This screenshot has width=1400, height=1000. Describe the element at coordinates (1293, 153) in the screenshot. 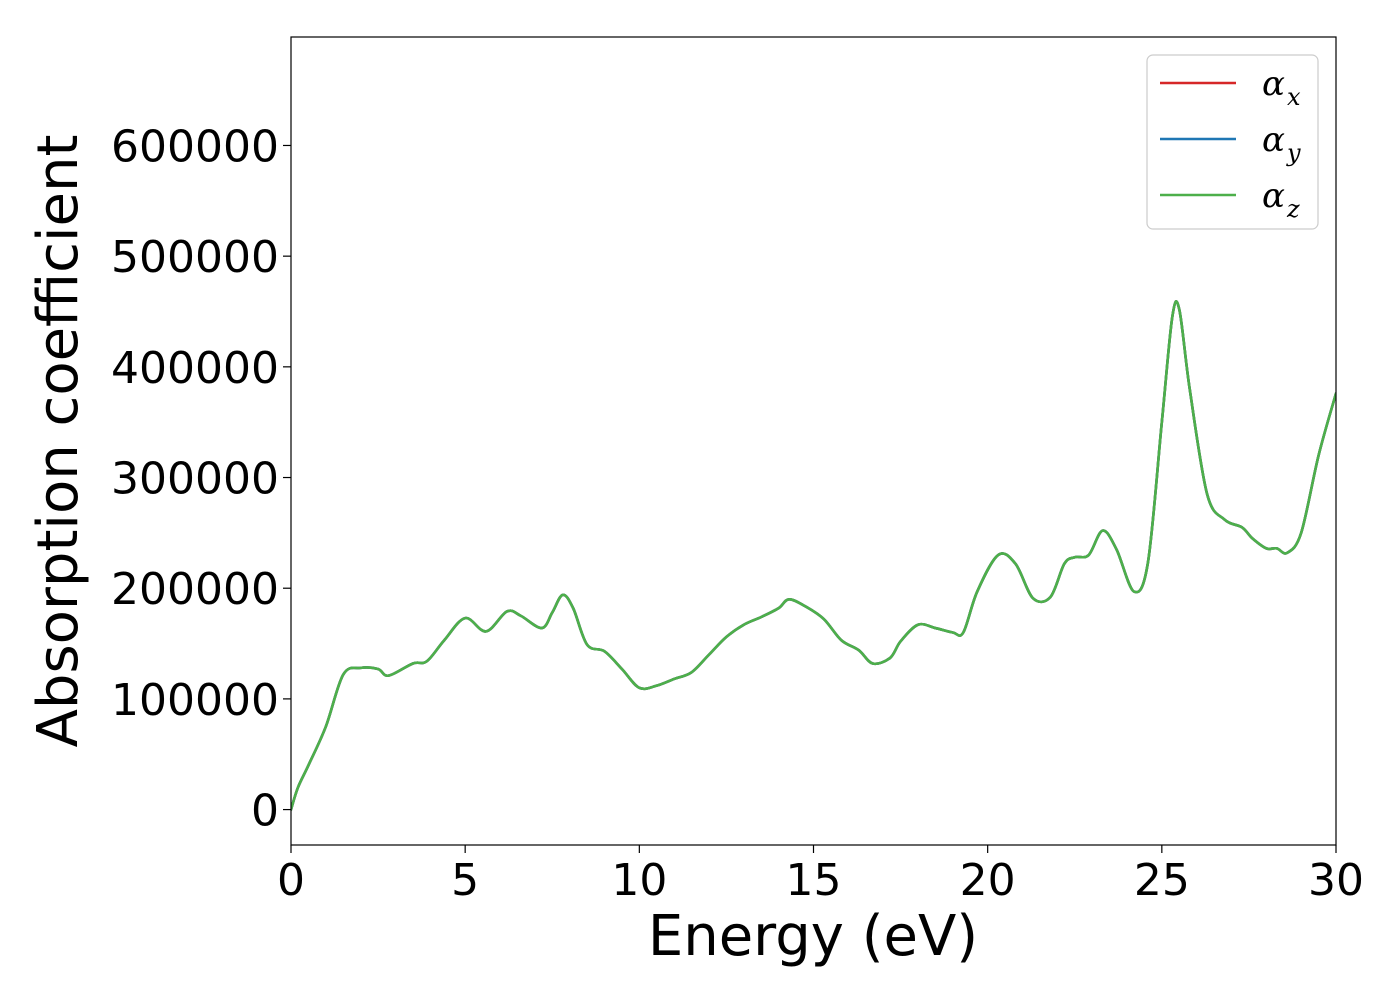

I see `legend-label-subscript: y` at that location.